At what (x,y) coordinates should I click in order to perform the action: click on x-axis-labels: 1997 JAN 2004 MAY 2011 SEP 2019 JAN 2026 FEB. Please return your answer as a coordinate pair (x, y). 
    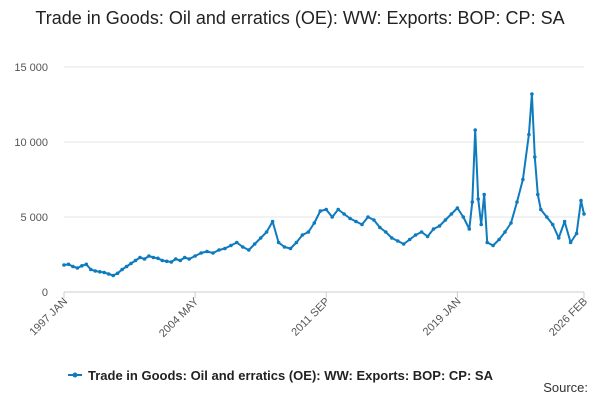
    Looking at the image, I should click on (308, 317).